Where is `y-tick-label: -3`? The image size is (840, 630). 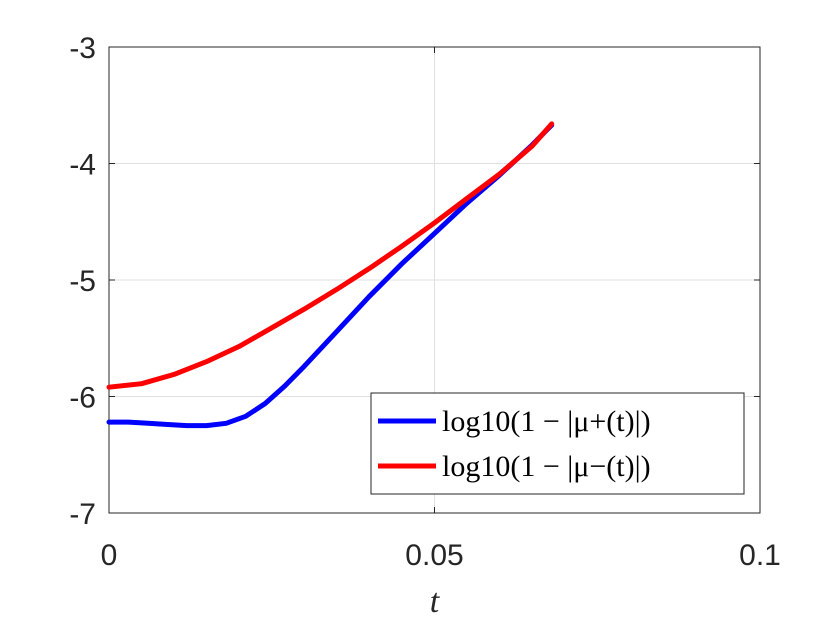 y-tick-label: -3 is located at coordinates (82, 48).